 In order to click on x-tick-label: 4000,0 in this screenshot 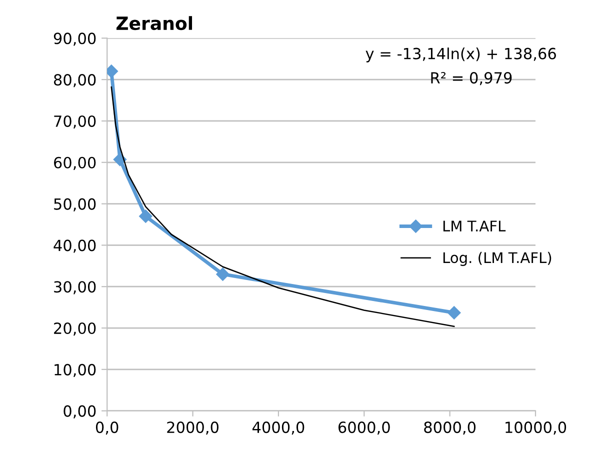, I will do `click(278, 428)`.